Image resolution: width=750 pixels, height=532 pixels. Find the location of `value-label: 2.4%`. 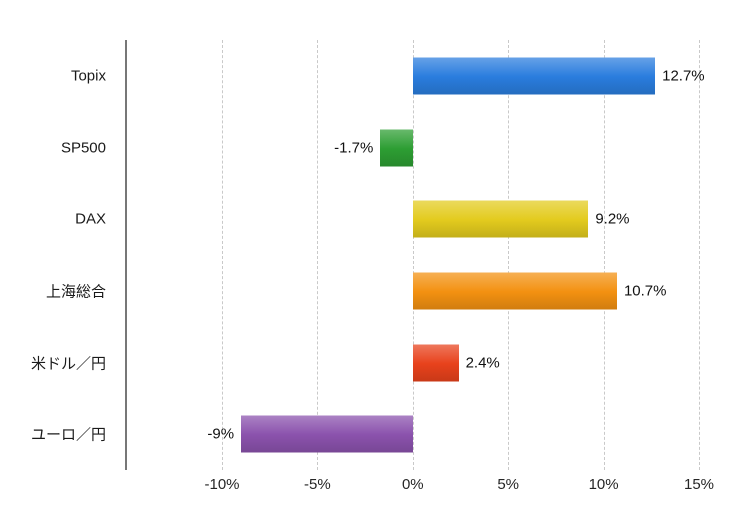

value-label: 2.4% is located at coordinates (482, 362).